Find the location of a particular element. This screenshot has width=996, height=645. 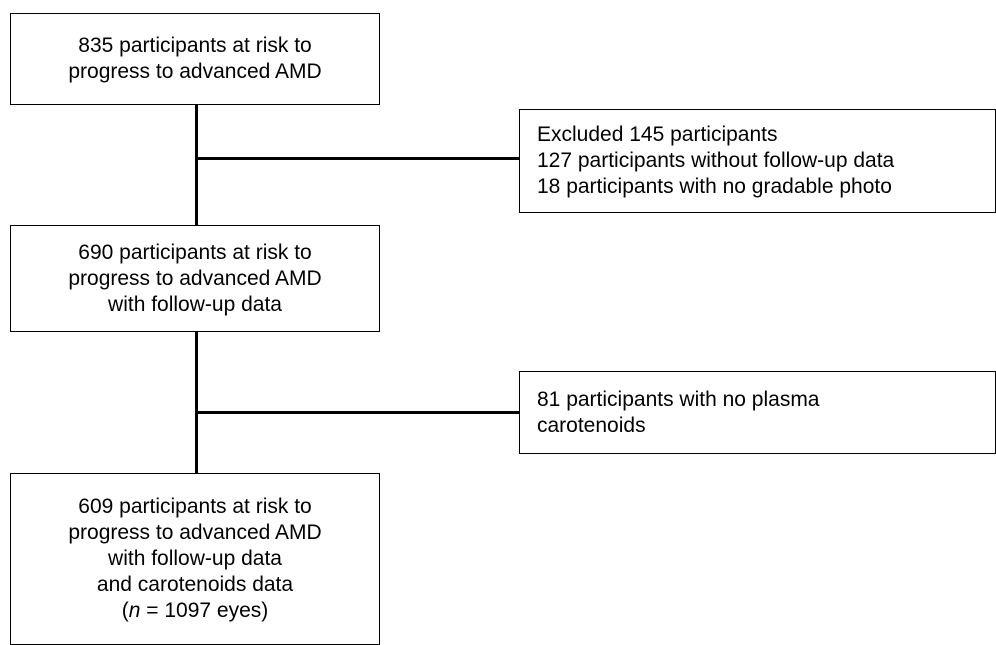

n-symbol: n is located at coordinates (134, 610).